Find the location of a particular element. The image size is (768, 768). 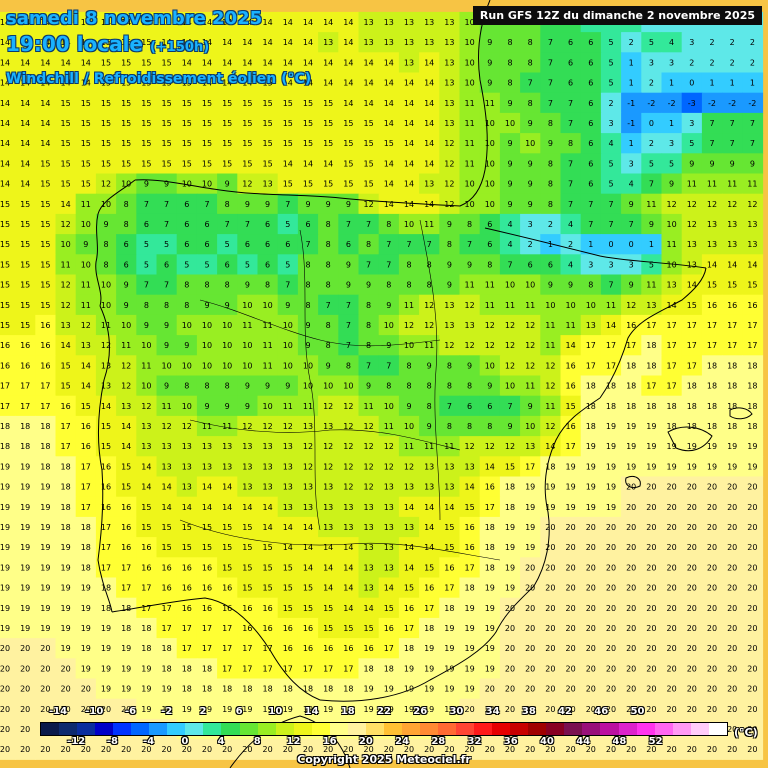

cell-value: 7 is located at coordinates (166, 204).